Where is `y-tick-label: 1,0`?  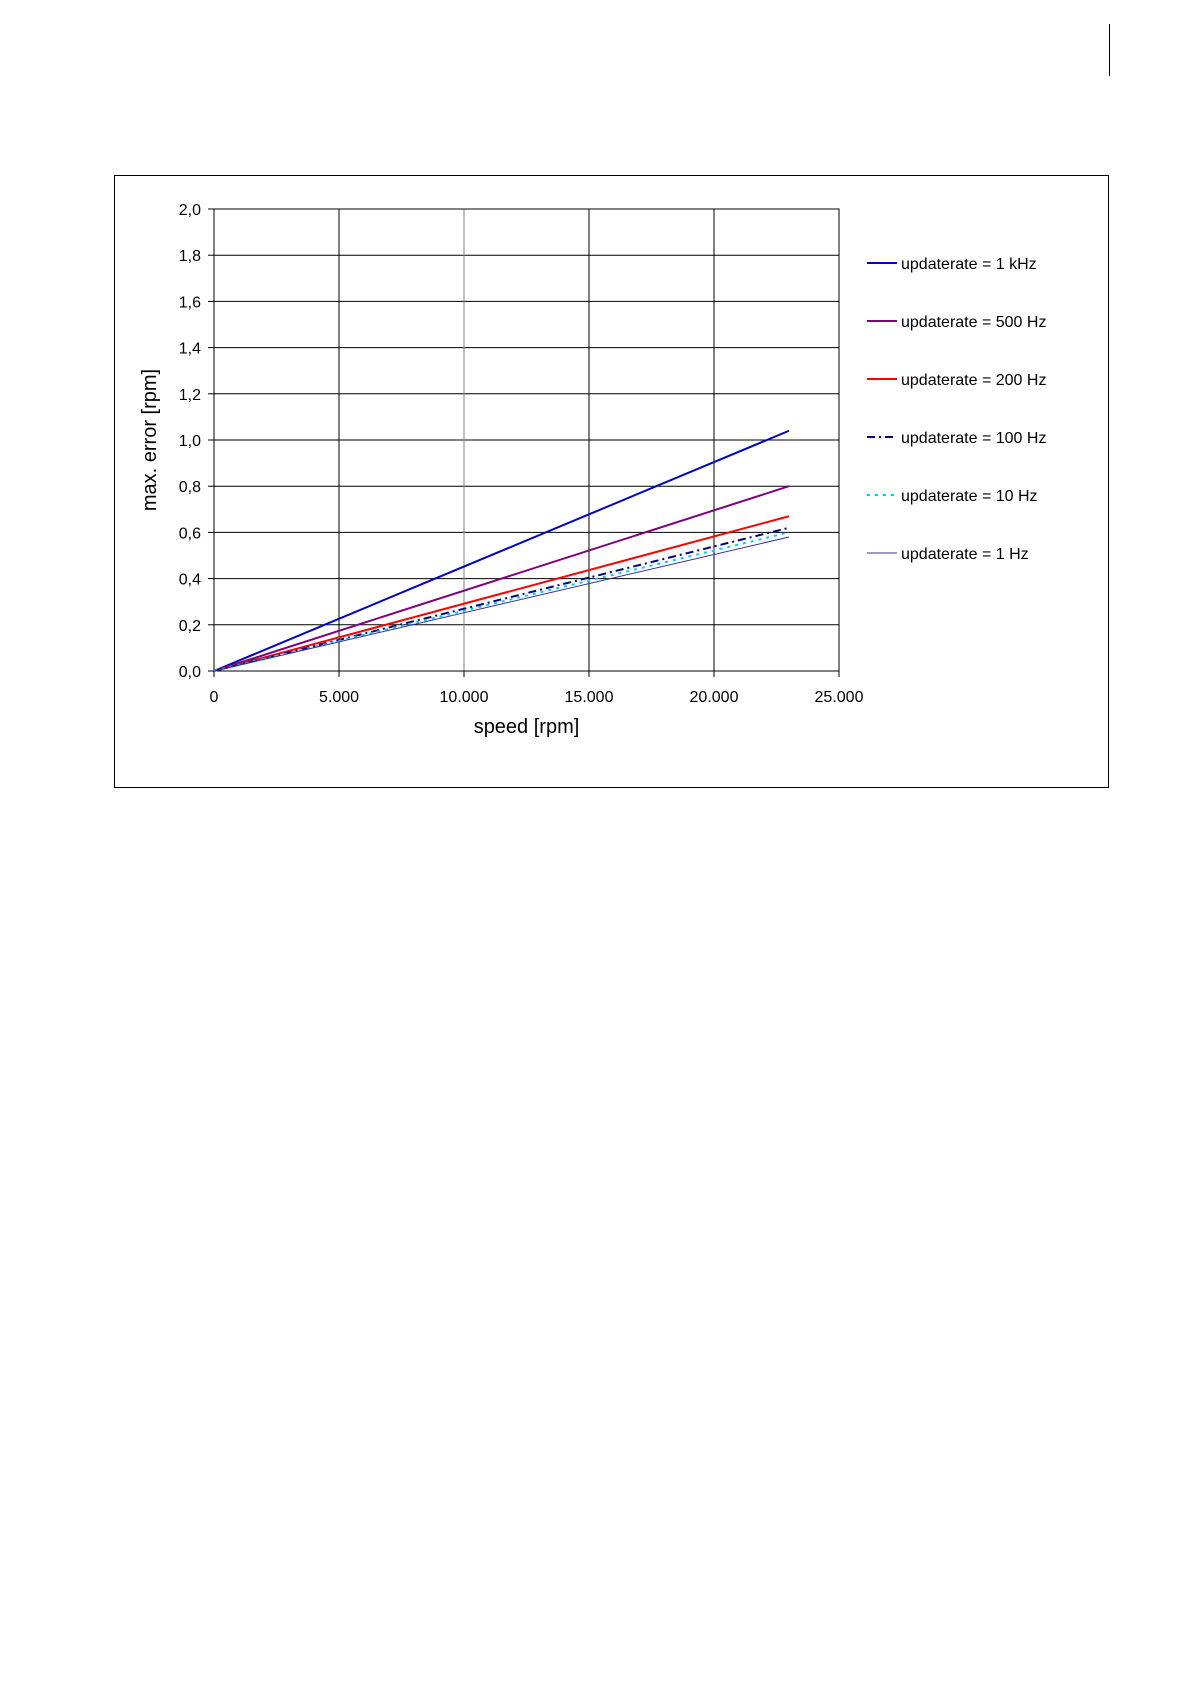 y-tick-label: 1,0 is located at coordinates (190, 441).